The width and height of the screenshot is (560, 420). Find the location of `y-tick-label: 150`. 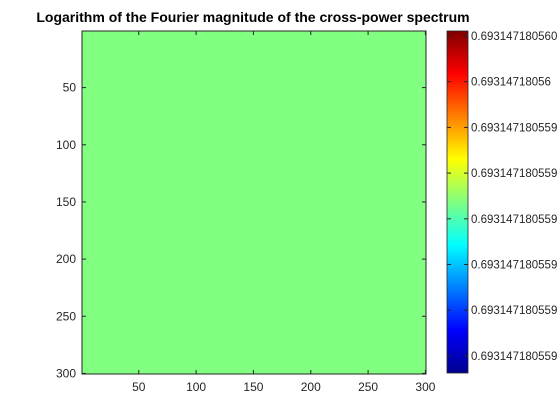

y-tick-label: 150 is located at coordinates (66, 202).